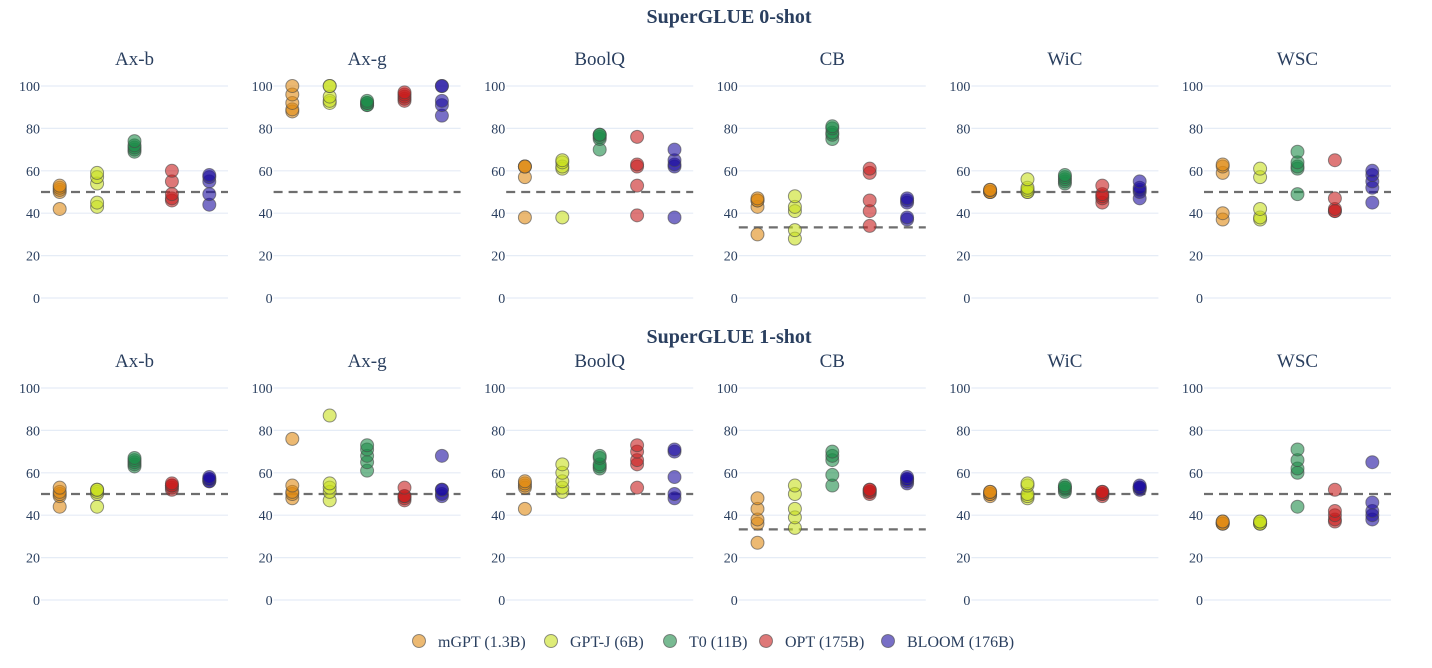 The height and width of the screenshot is (668, 1432). Describe the element at coordinates (832, 361) in the screenshot. I see `panel-title: CB` at that location.